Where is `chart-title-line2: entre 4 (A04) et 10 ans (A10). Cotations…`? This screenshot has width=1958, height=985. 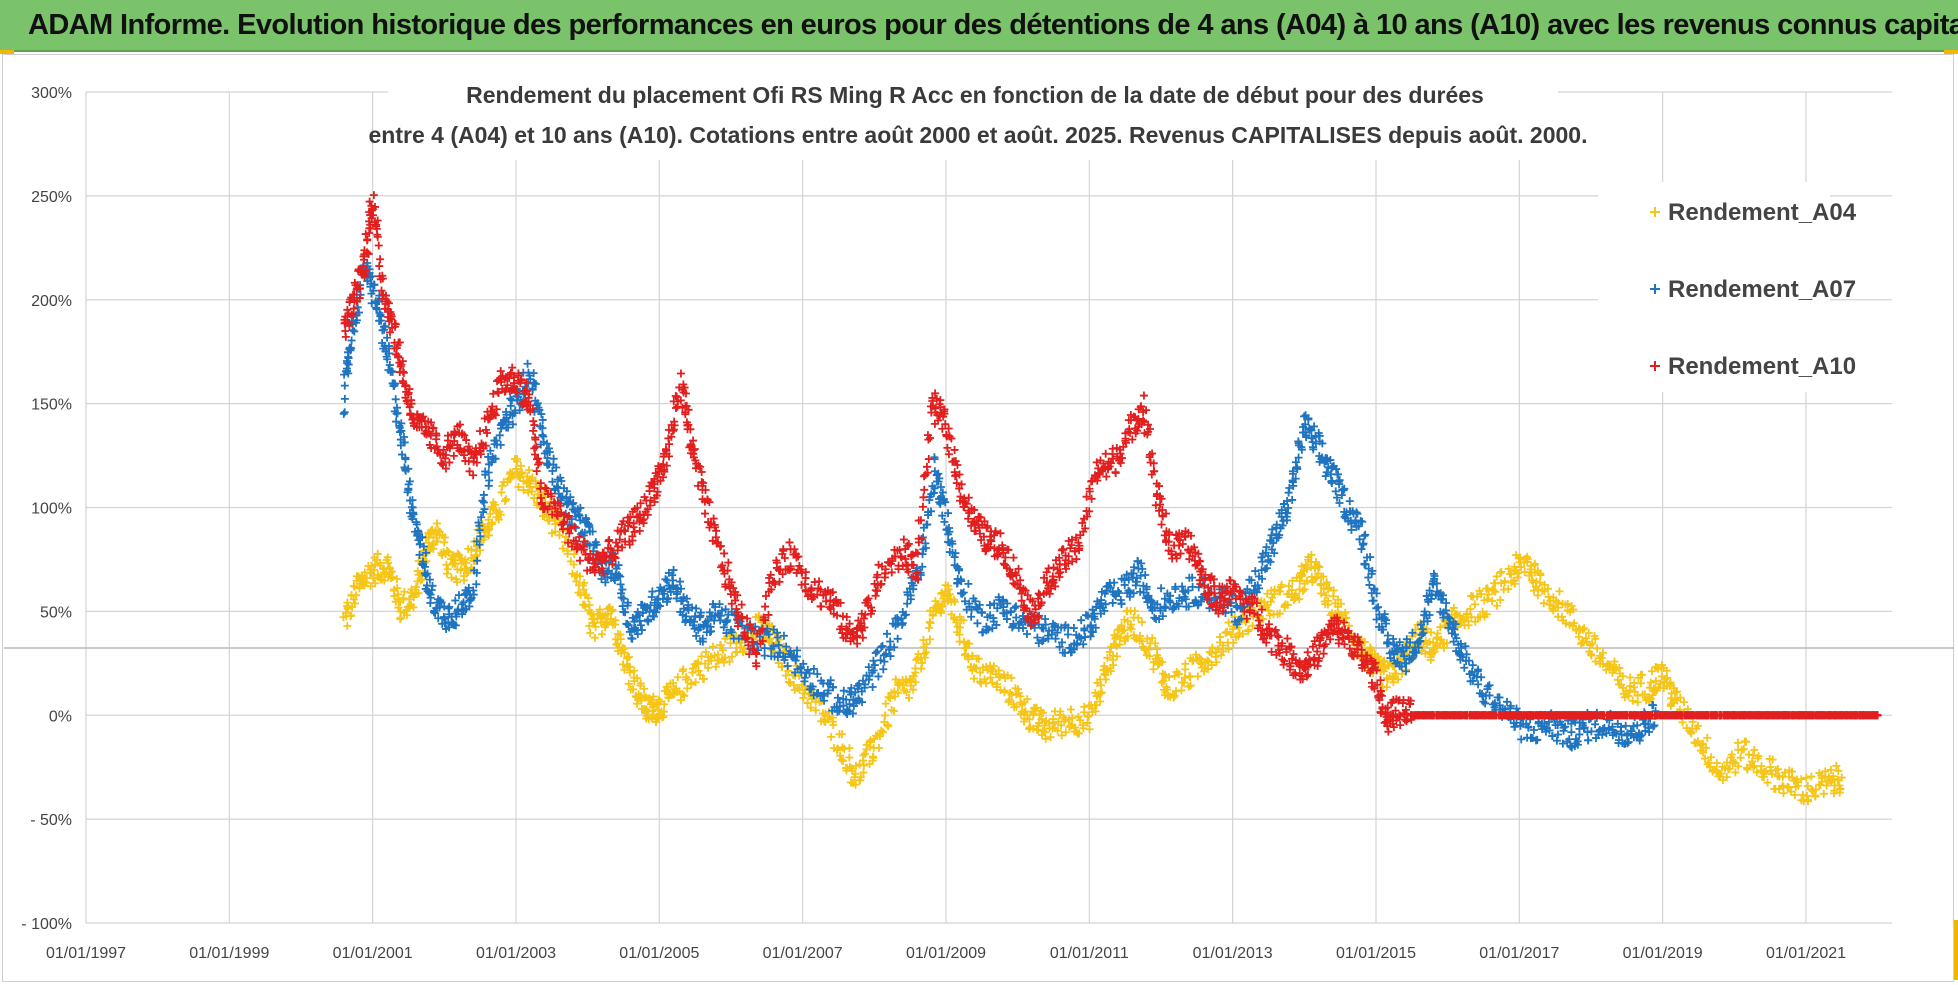
chart-title-line2: entre 4 (A04) et 10 ans (A10). Cotations… is located at coordinates (978, 135).